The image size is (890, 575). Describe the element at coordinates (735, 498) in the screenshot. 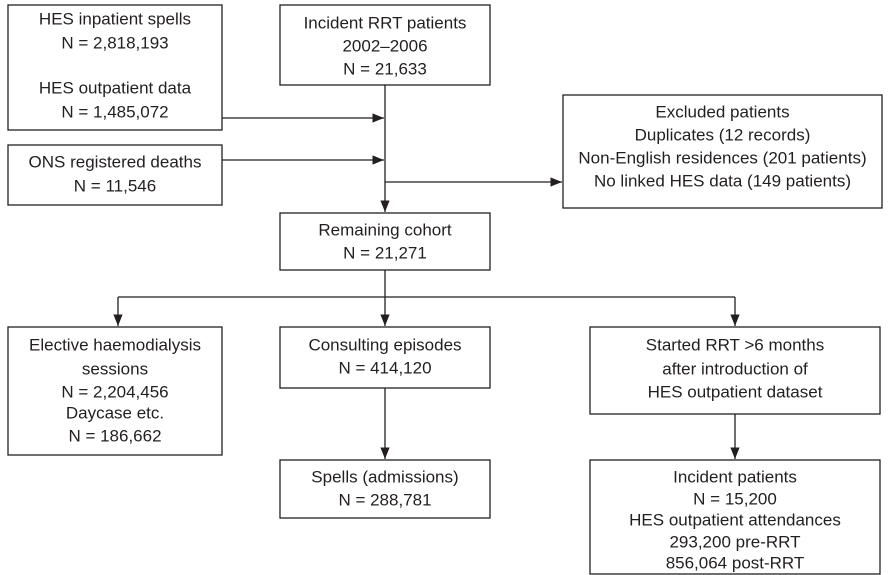

I see `node-text: N = 15,200` at that location.